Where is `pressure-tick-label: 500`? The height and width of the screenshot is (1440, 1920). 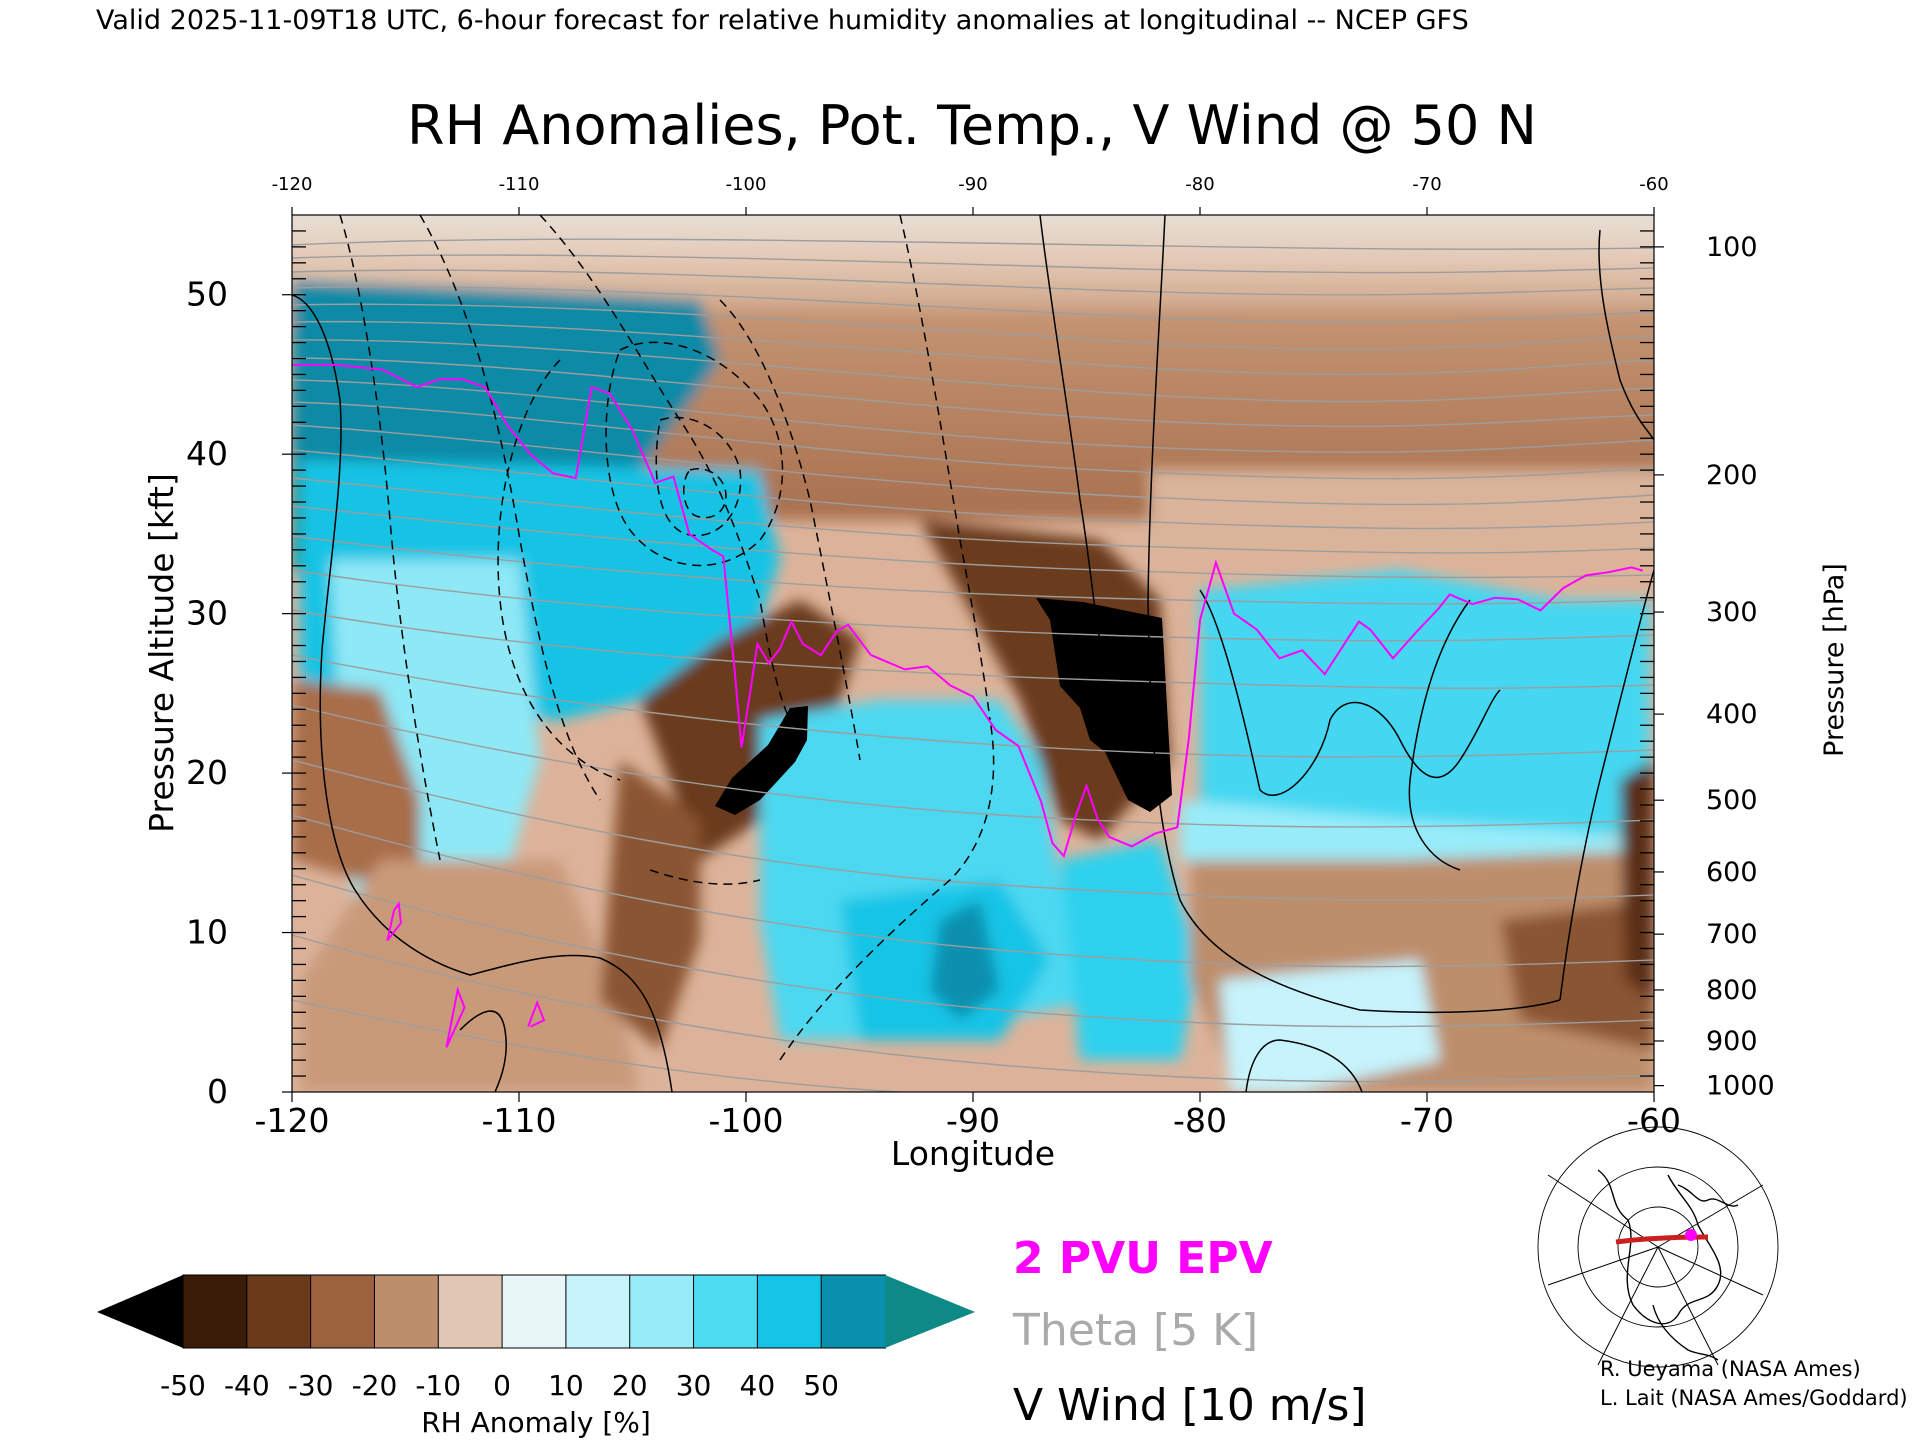 pressure-tick-label: 500 is located at coordinates (1732, 800).